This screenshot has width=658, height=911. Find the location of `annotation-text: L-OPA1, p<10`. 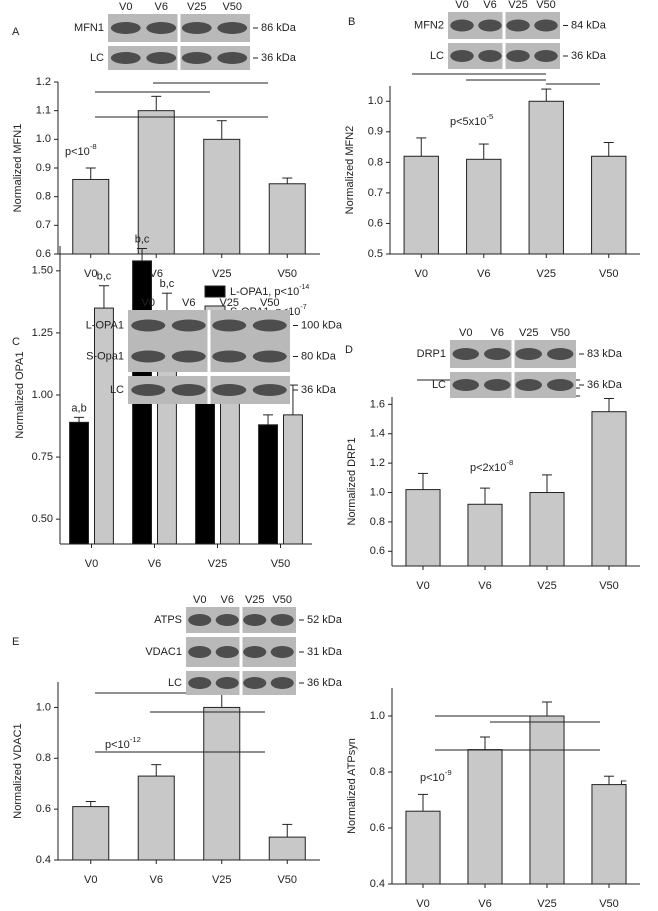

annotation-text: L-OPA1, p<10 is located at coordinates (264, 292).